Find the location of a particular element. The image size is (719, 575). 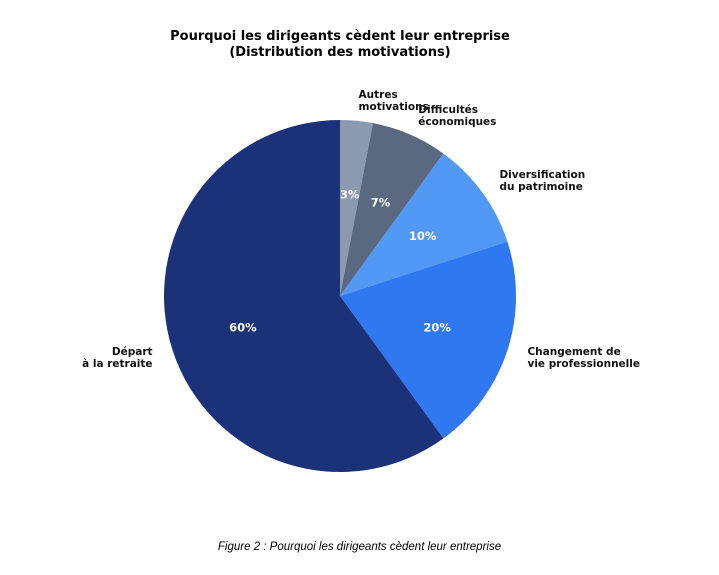

pie-percent-label: 60% is located at coordinates (243, 328).